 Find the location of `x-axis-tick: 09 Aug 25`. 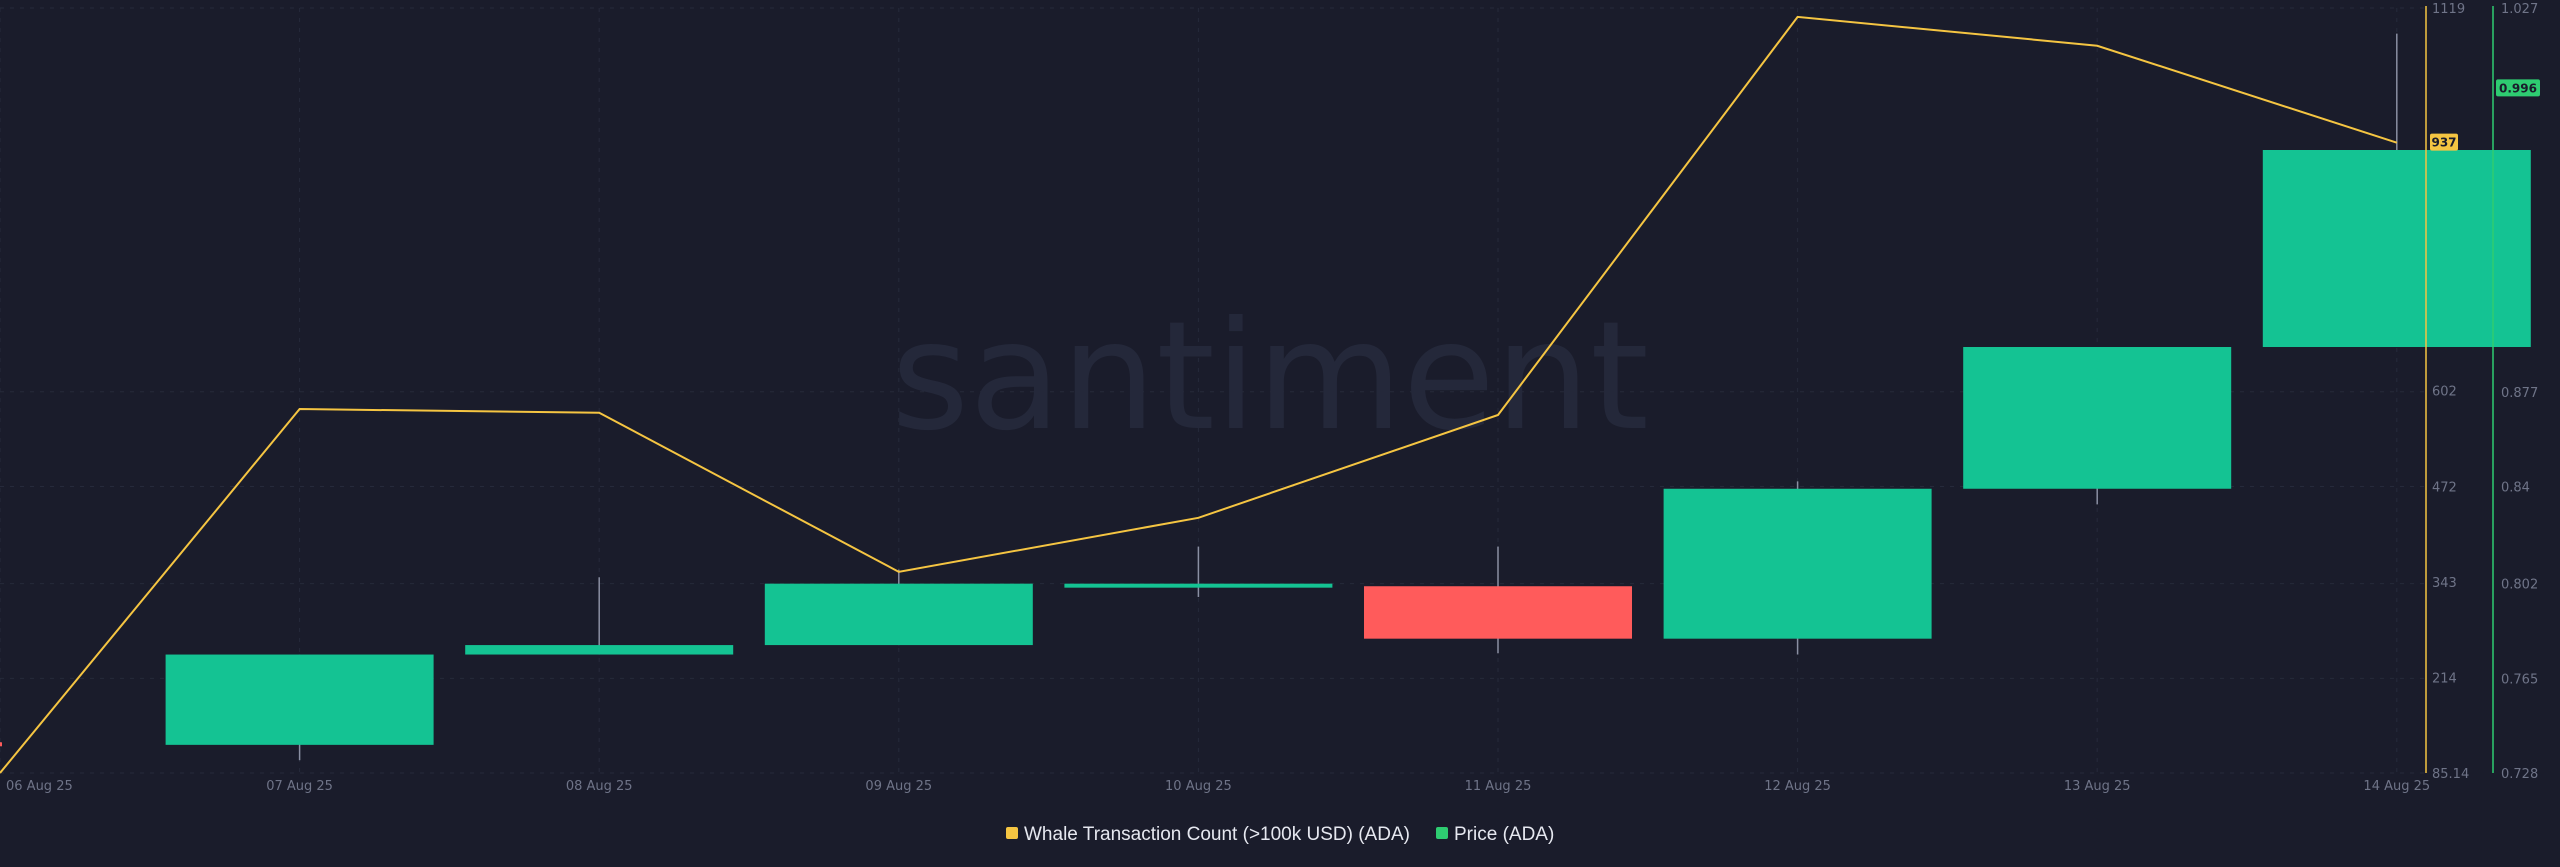

x-axis-tick: 09 Aug 25 is located at coordinates (898, 786).